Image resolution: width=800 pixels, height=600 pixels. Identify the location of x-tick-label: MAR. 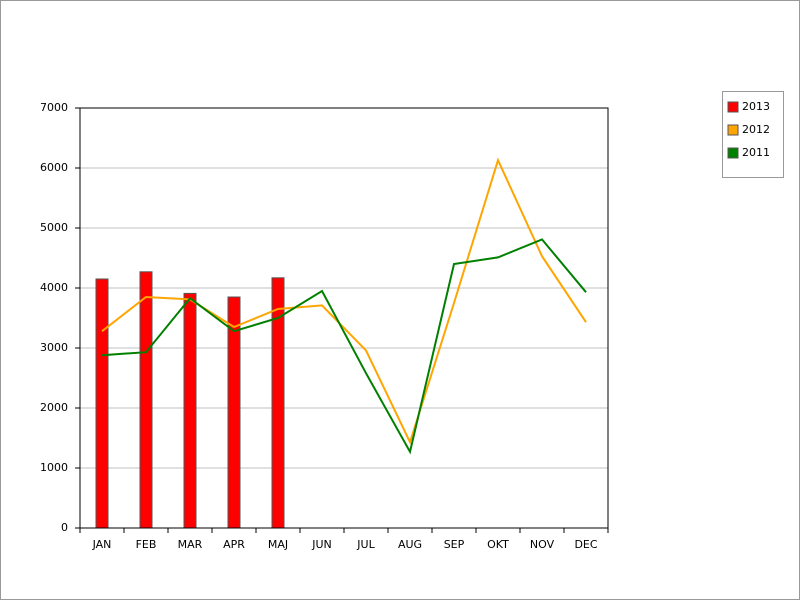
(190, 544).